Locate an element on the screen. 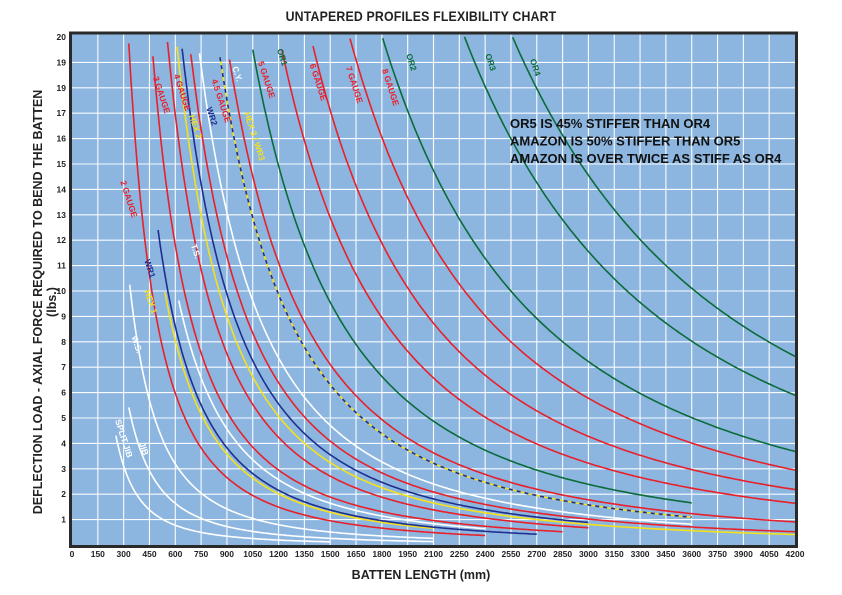 The image size is (842, 595). x-tick-label: 3150 is located at coordinates (614, 554).